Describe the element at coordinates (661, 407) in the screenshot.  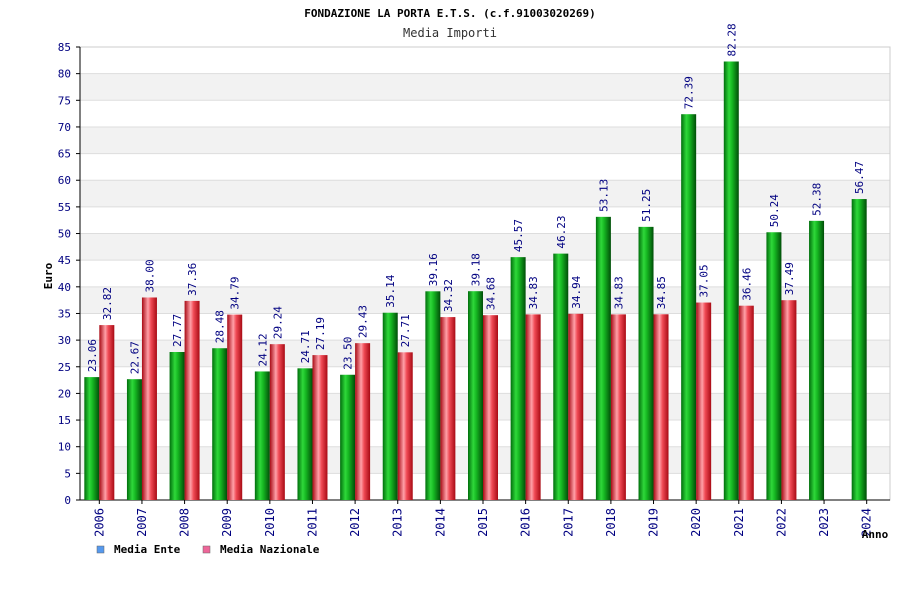
I see `bar-media-nazionale-2019` at that location.